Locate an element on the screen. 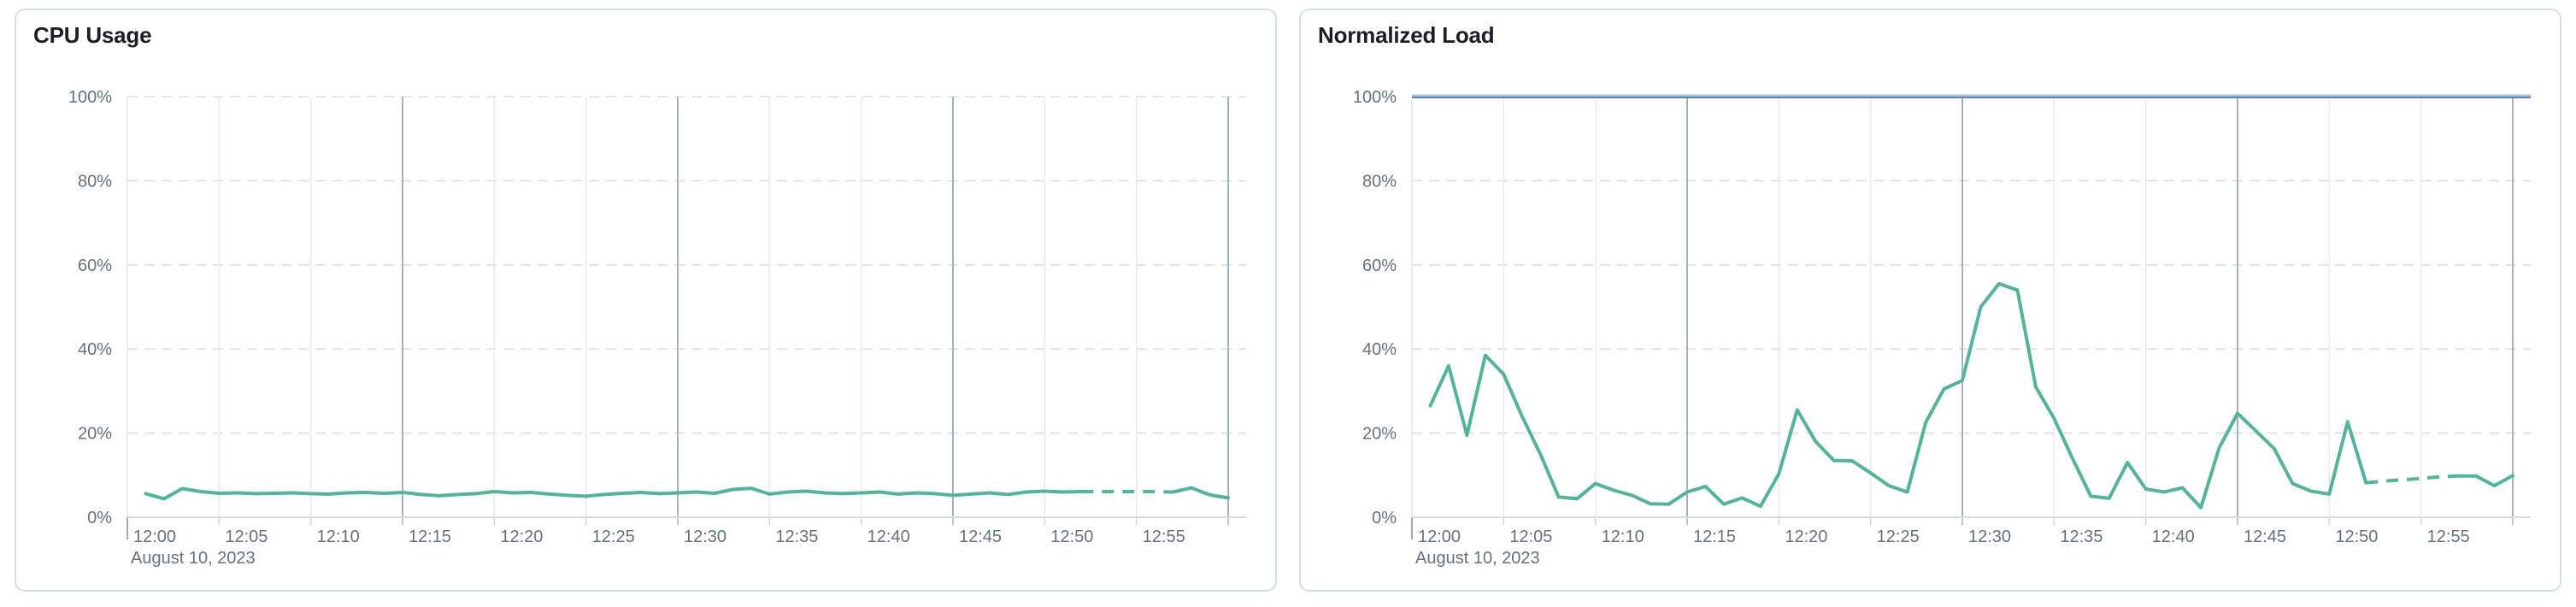 The height and width of the screenshot is (607, 2576). normalized-load-percent-line-dashed is located at coordinates (2412, 479).